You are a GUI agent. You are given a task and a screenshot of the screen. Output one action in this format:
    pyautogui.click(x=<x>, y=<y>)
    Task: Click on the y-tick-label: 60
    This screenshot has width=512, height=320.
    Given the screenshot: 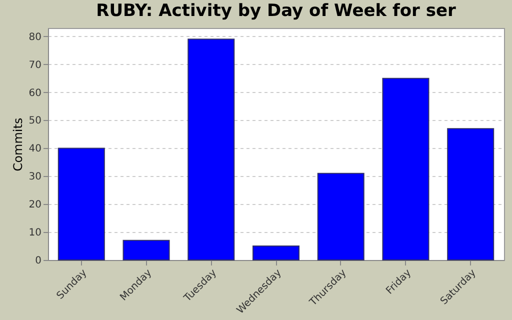 What is the action you would take?
    pyautogui.click(x=35, y=93)
    